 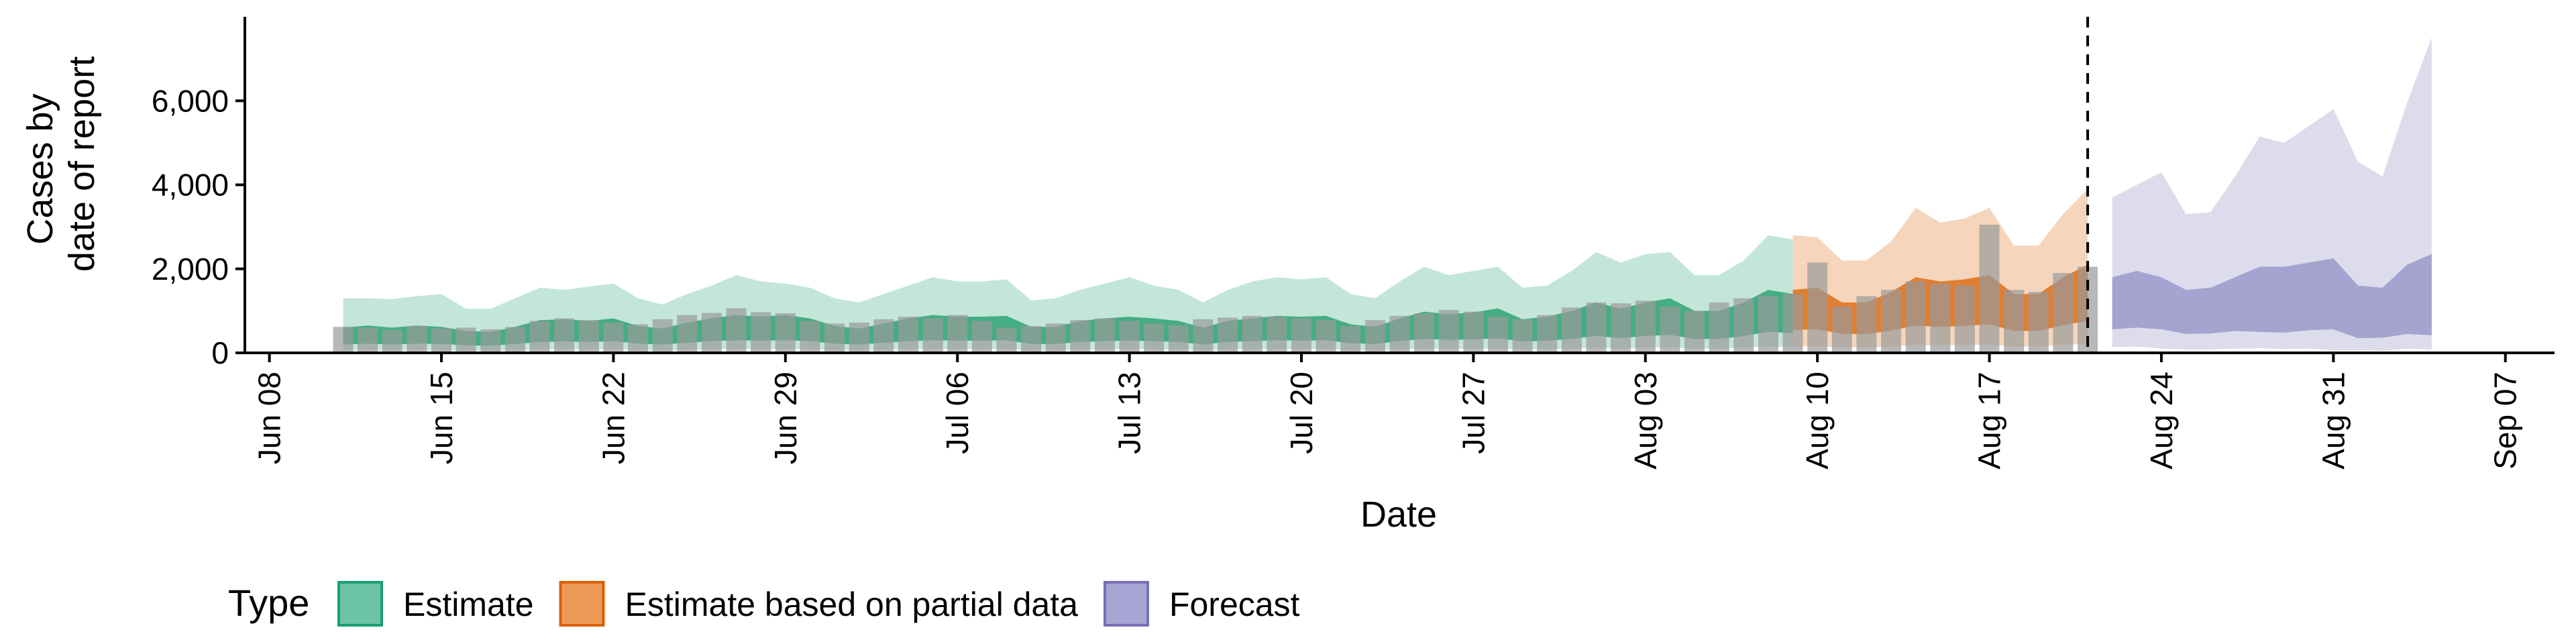 What do you see at coordinates (2272, 296) in the screenshot?
I see `forecast-inner-band` at bounding box center [2272, 296].